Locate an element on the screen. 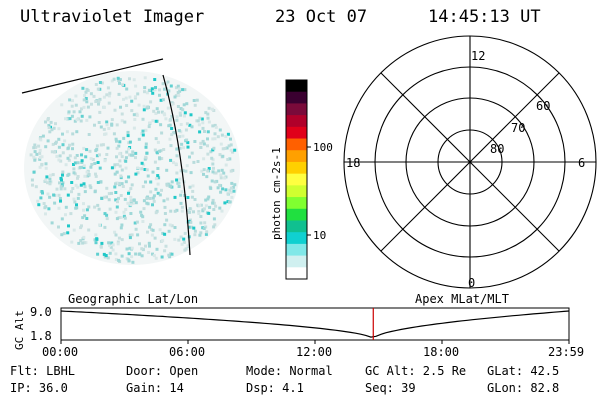  altitude-curve is located at coordinates (315, 324).